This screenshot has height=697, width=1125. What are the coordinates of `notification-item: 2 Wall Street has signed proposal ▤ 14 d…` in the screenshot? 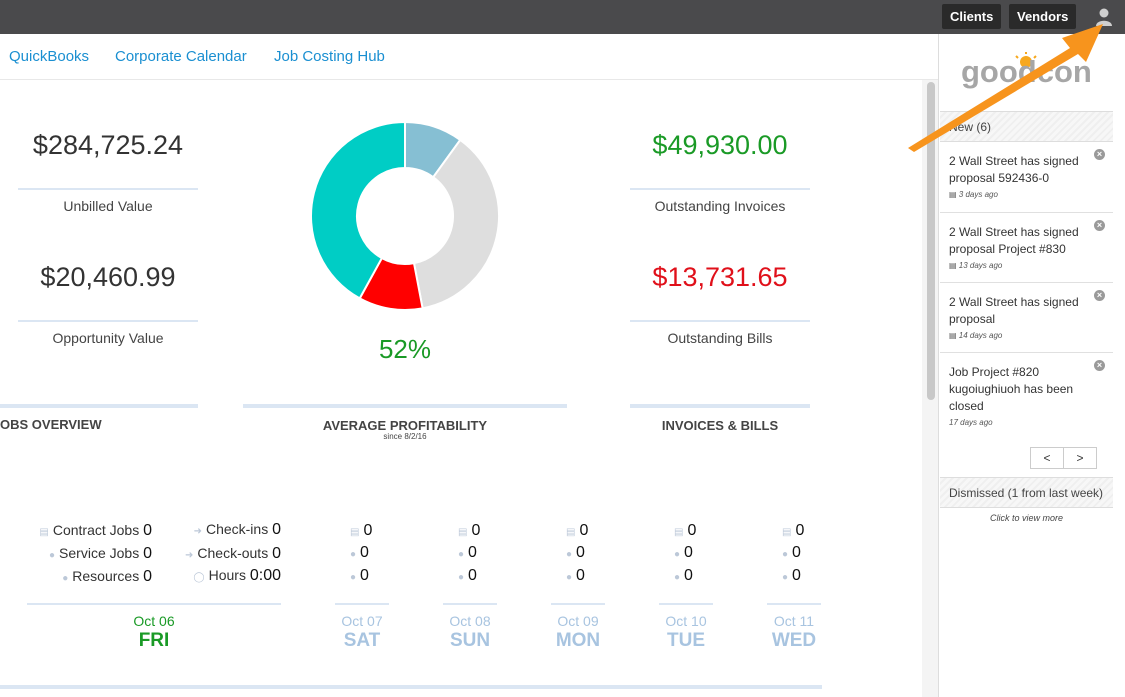 It's located at (1026, 318).